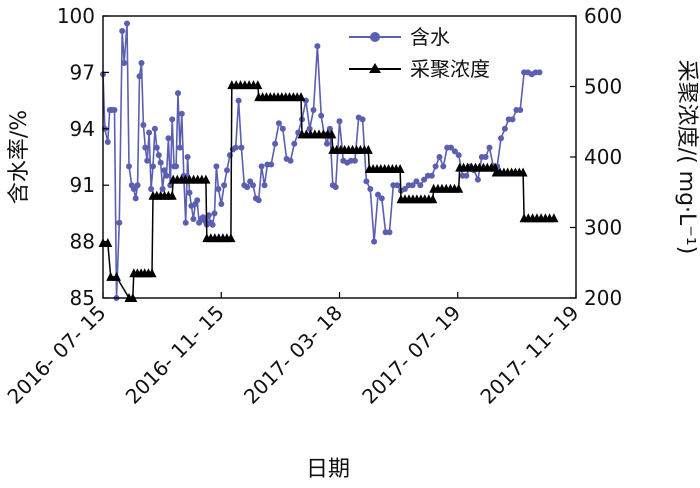 The height and width of the screenshot is (488, 700). What do you see at coordinates (603, 298) in the screenshot?
I see `right-axis-tick-label: 200` at bounding box center [603, 298].